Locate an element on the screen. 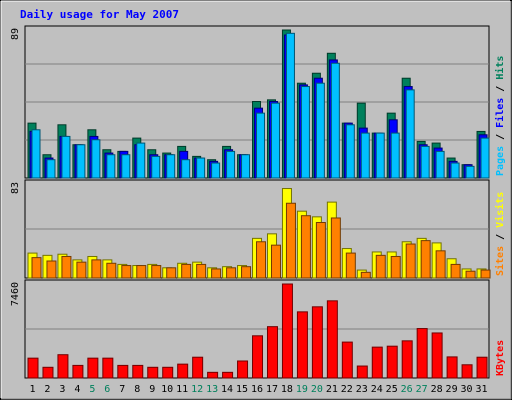 Image resolution: width=512 pixels, height=400 pixels. x-tick-label: 14 is located at coordinates (227, 389).